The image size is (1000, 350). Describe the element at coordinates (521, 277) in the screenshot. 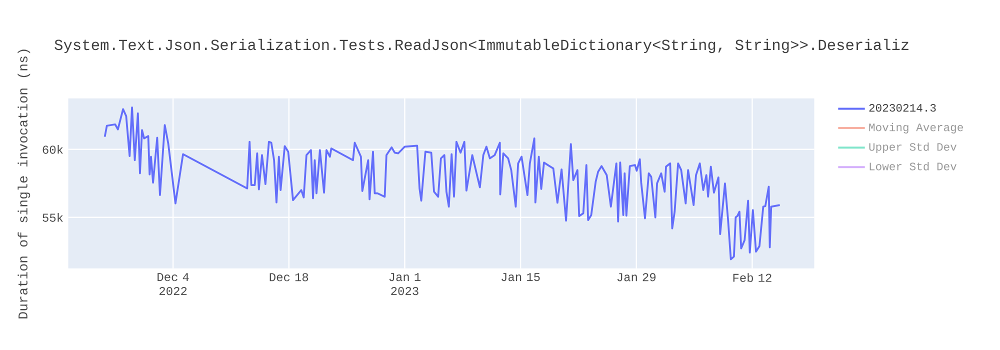

I see `x-tick-label: Jan 15` at that location.